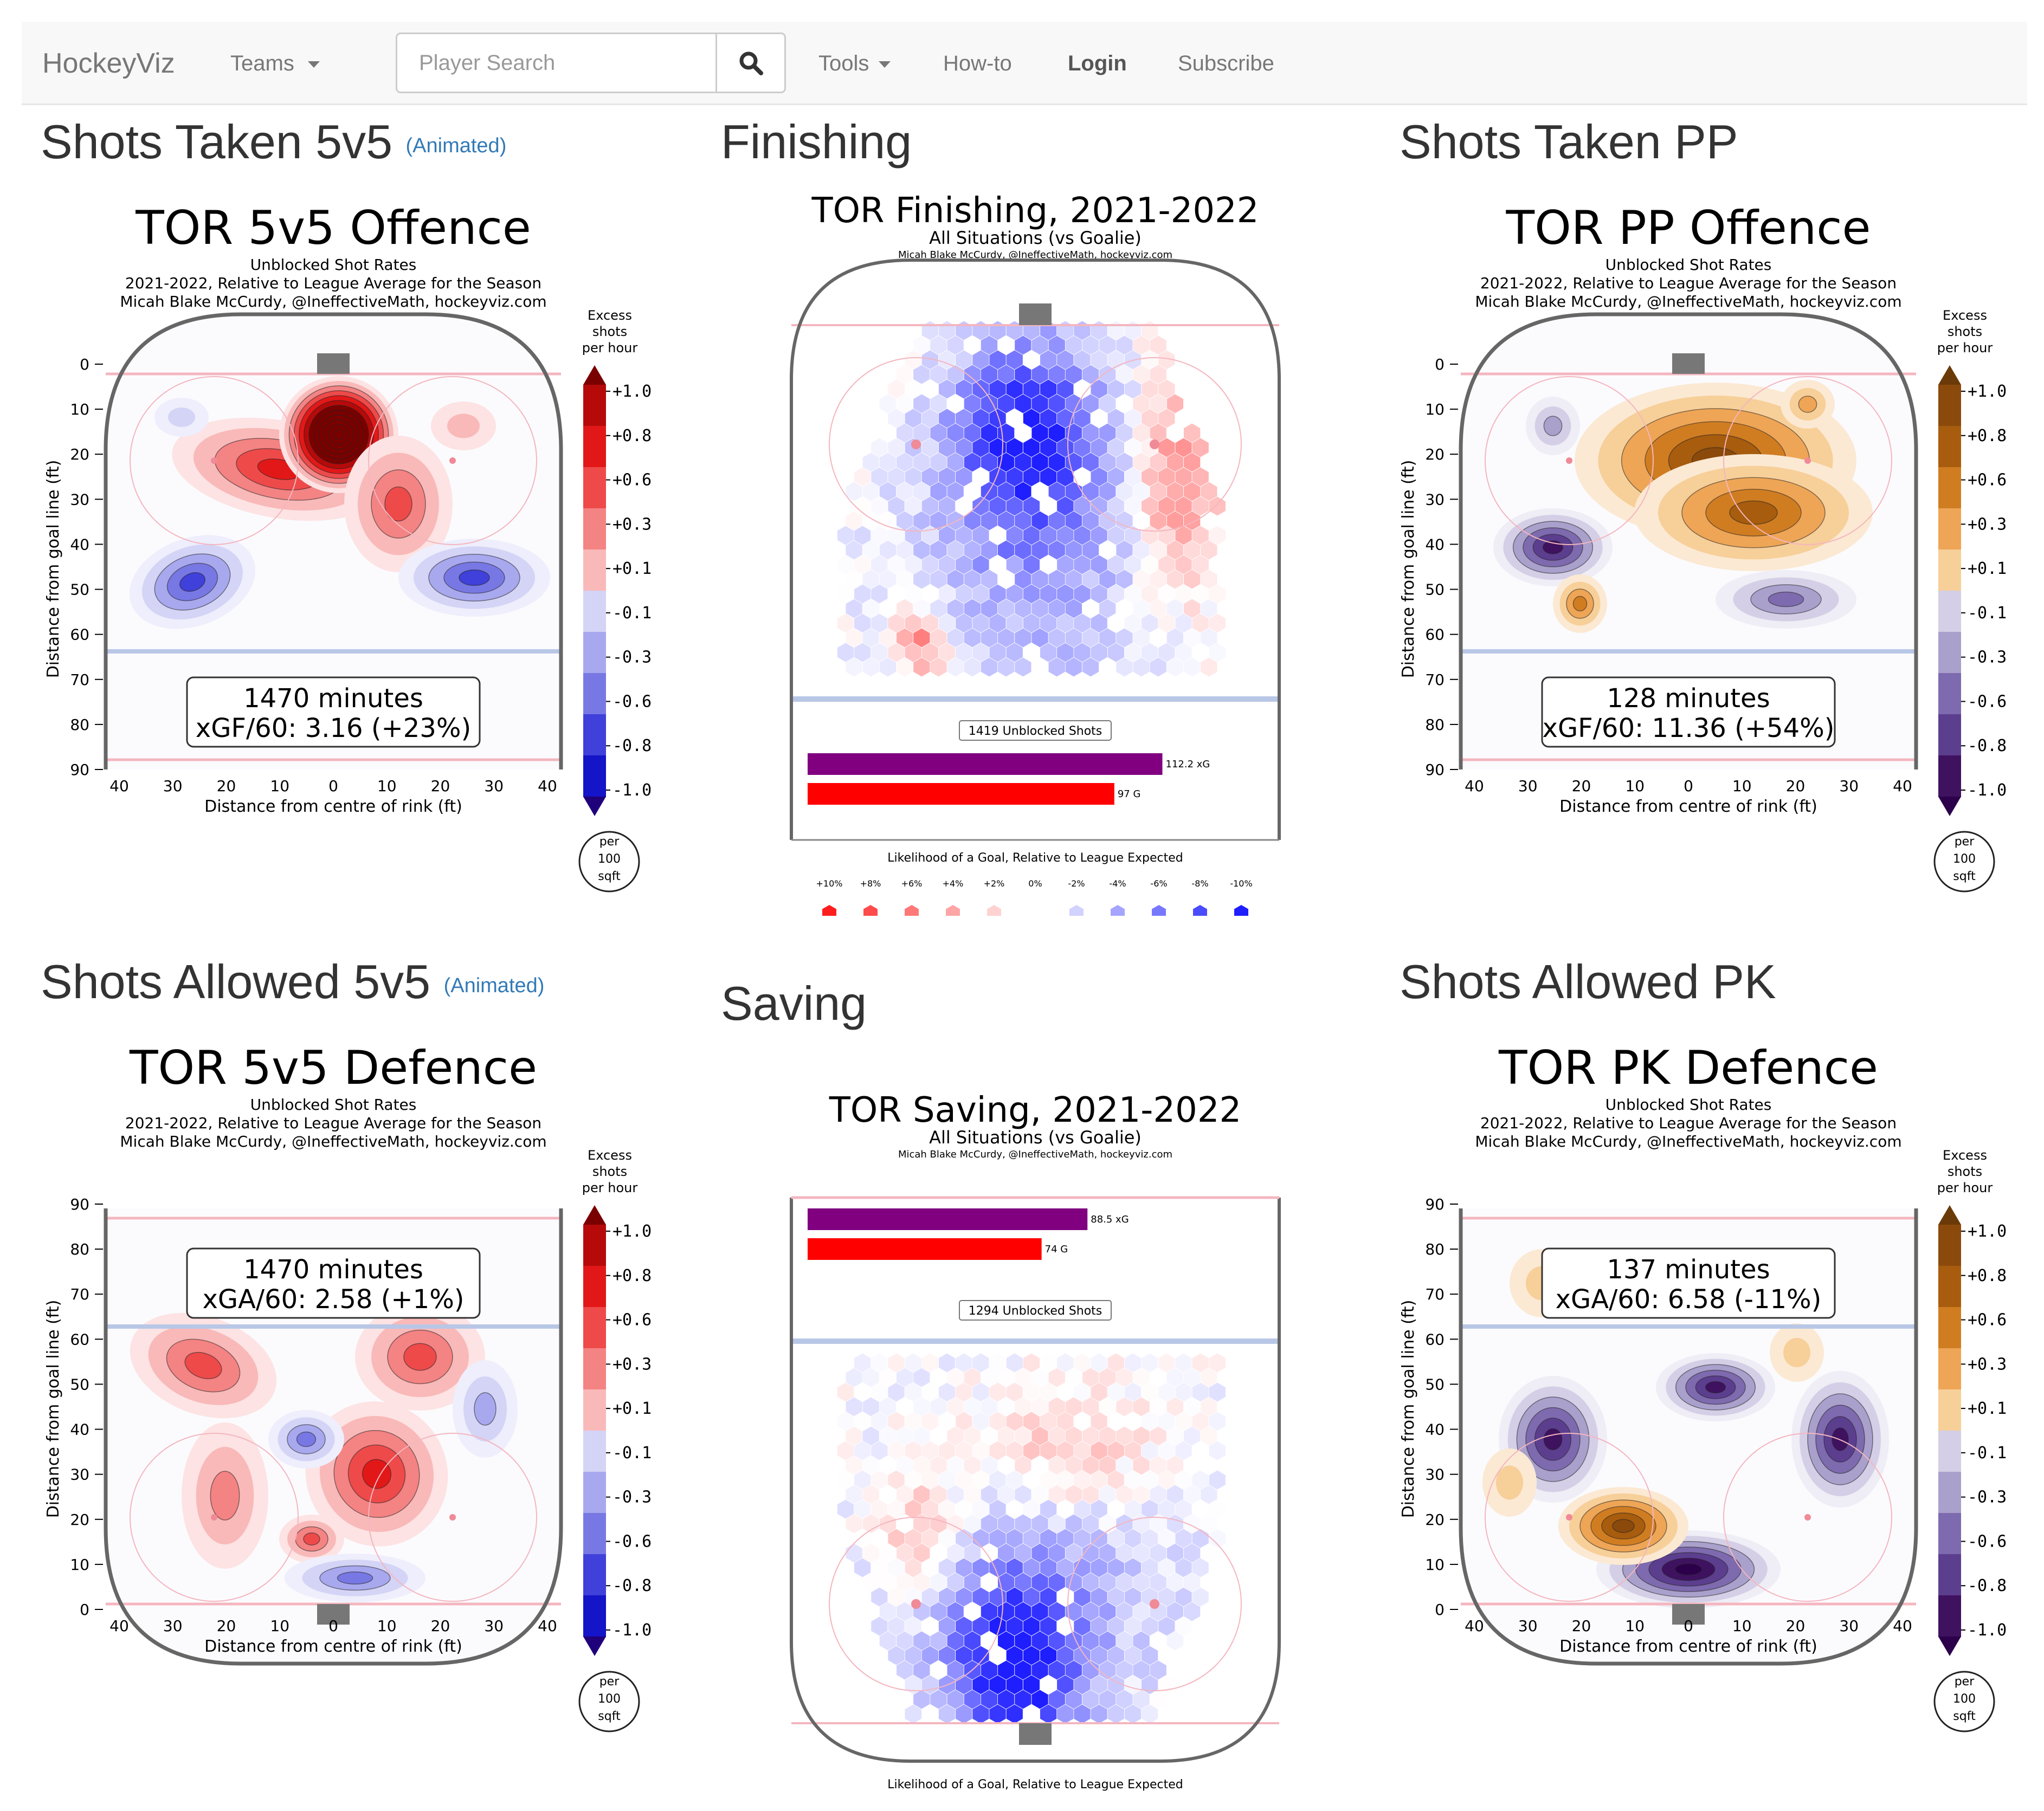 The width and height of the screenshot is (2044, 1811). What do you see at coordinates (632, 657) in the screenshot?
I see `colorbar-label: -0.3` at bounding box center [632, 657].